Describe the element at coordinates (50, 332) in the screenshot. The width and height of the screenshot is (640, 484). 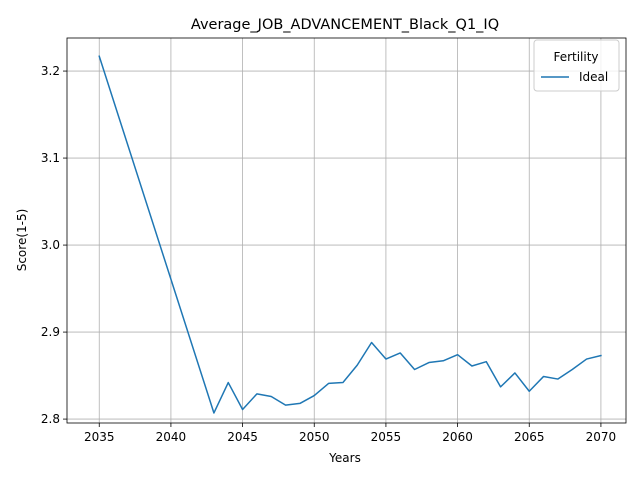
I see `y-tick-label: 2.9` at that location.